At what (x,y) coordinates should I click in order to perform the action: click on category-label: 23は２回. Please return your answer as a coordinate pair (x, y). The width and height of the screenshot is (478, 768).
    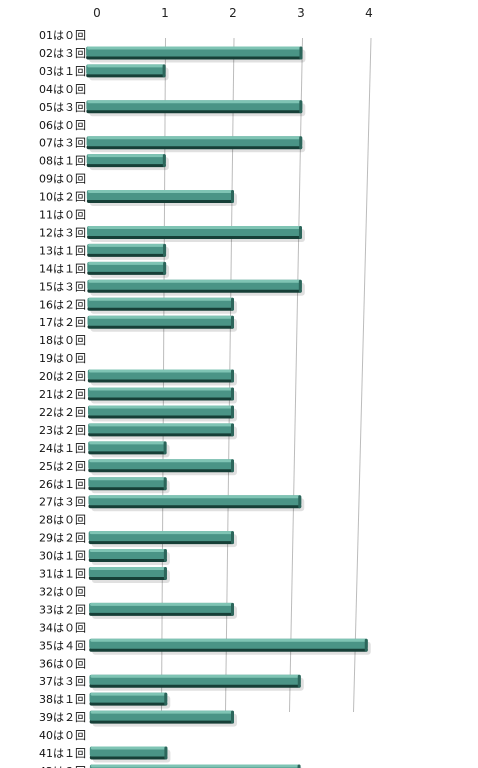
    Looking at the image, I should click on (62, 430).